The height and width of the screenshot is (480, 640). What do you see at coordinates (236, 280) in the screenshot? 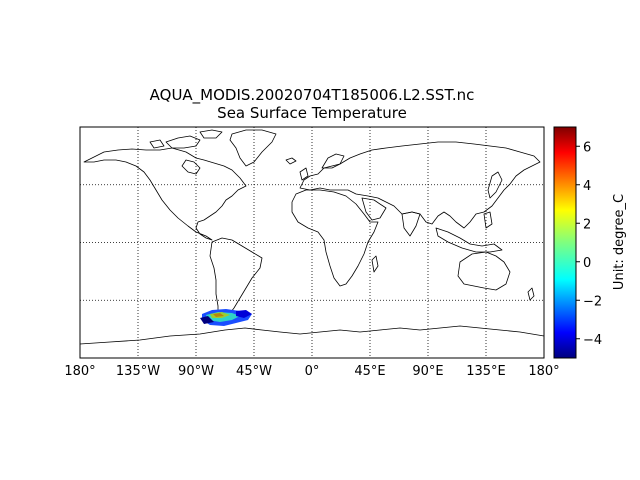
I see `coastline-south-america` at bounding box center [236, 280].